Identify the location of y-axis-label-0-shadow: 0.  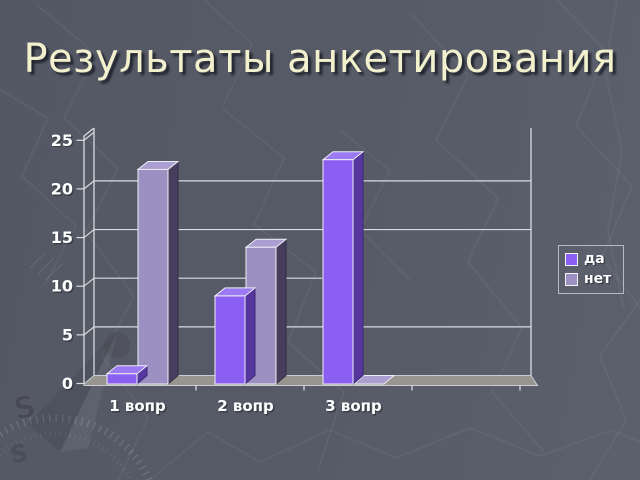
(68, 384).